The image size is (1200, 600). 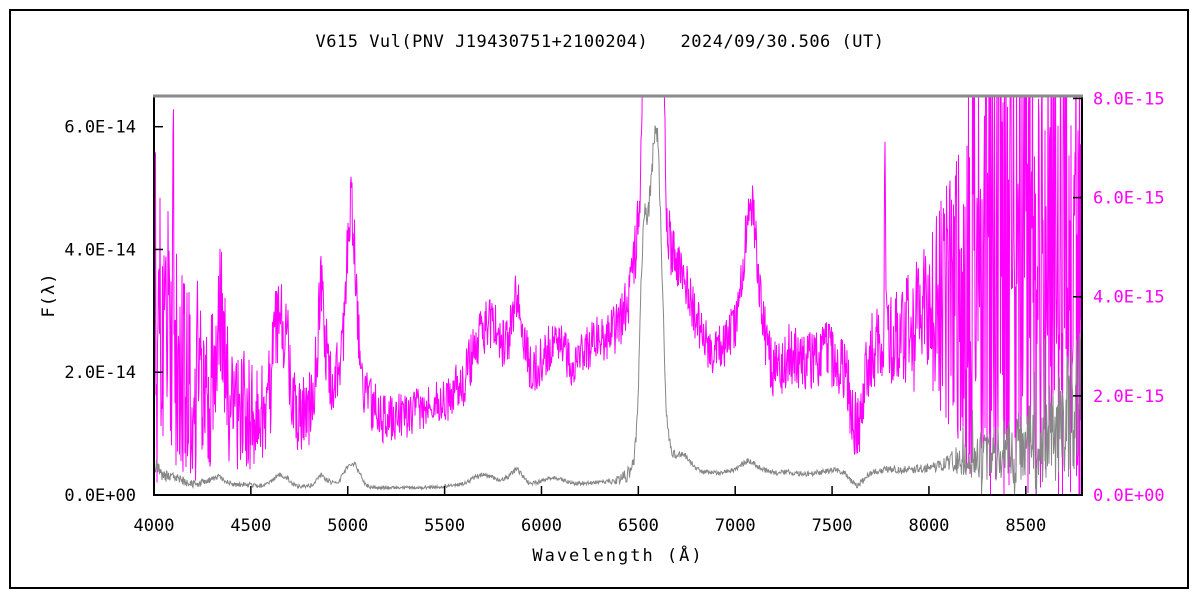 What do you see at coordinates (154, 526) in the screenshot?
I see `x-tick-label: 4000` at bounding box center [154, 526].